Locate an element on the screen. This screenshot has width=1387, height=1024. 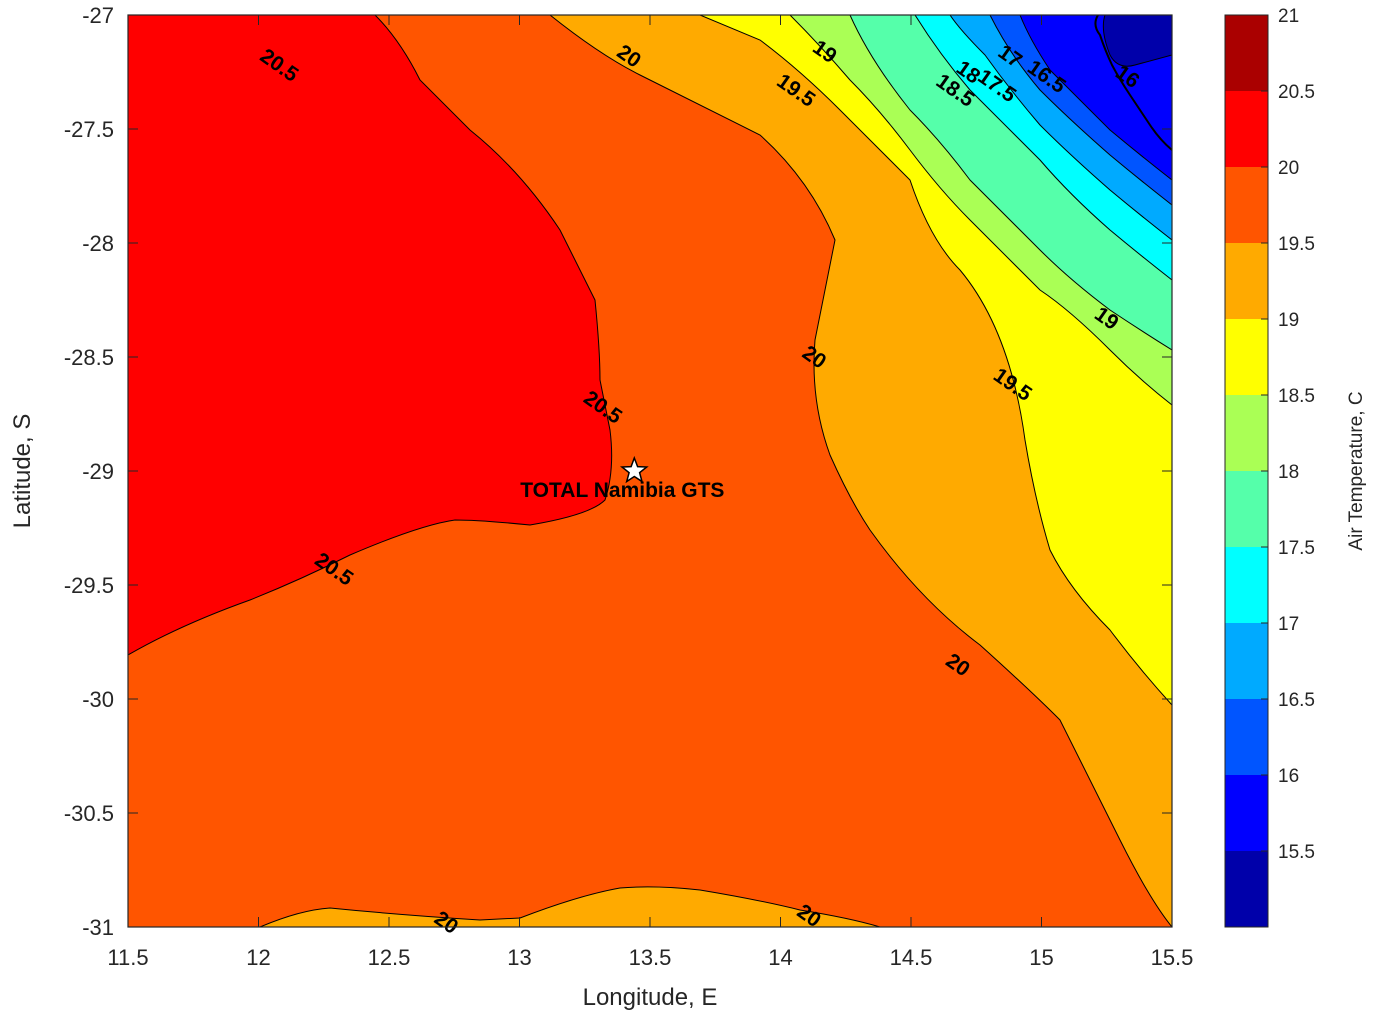
y-tick-label: -27.5 is located at coordinates (89, 129).